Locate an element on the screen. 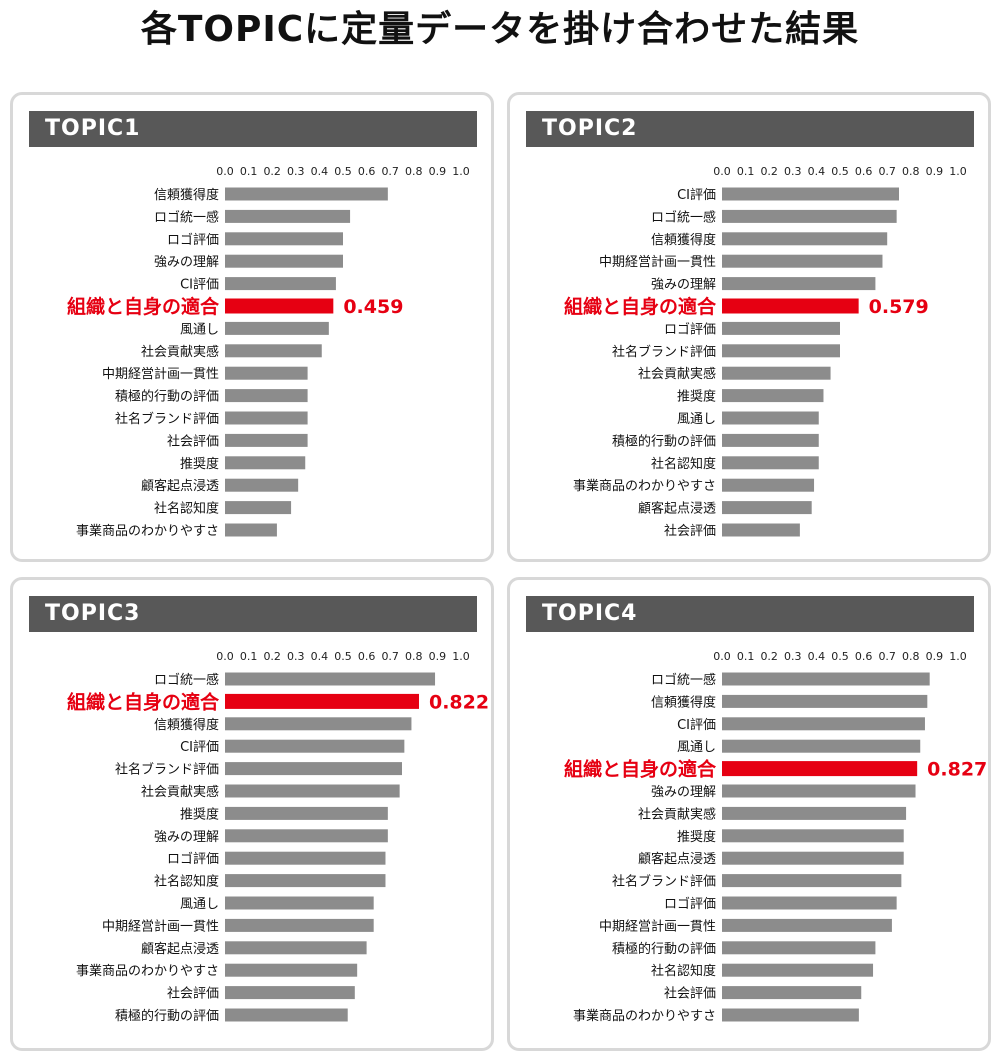 The width and height of the screenshot is (1000, 1060). tick-label: 0.6 is located at coordinates (367, 656).